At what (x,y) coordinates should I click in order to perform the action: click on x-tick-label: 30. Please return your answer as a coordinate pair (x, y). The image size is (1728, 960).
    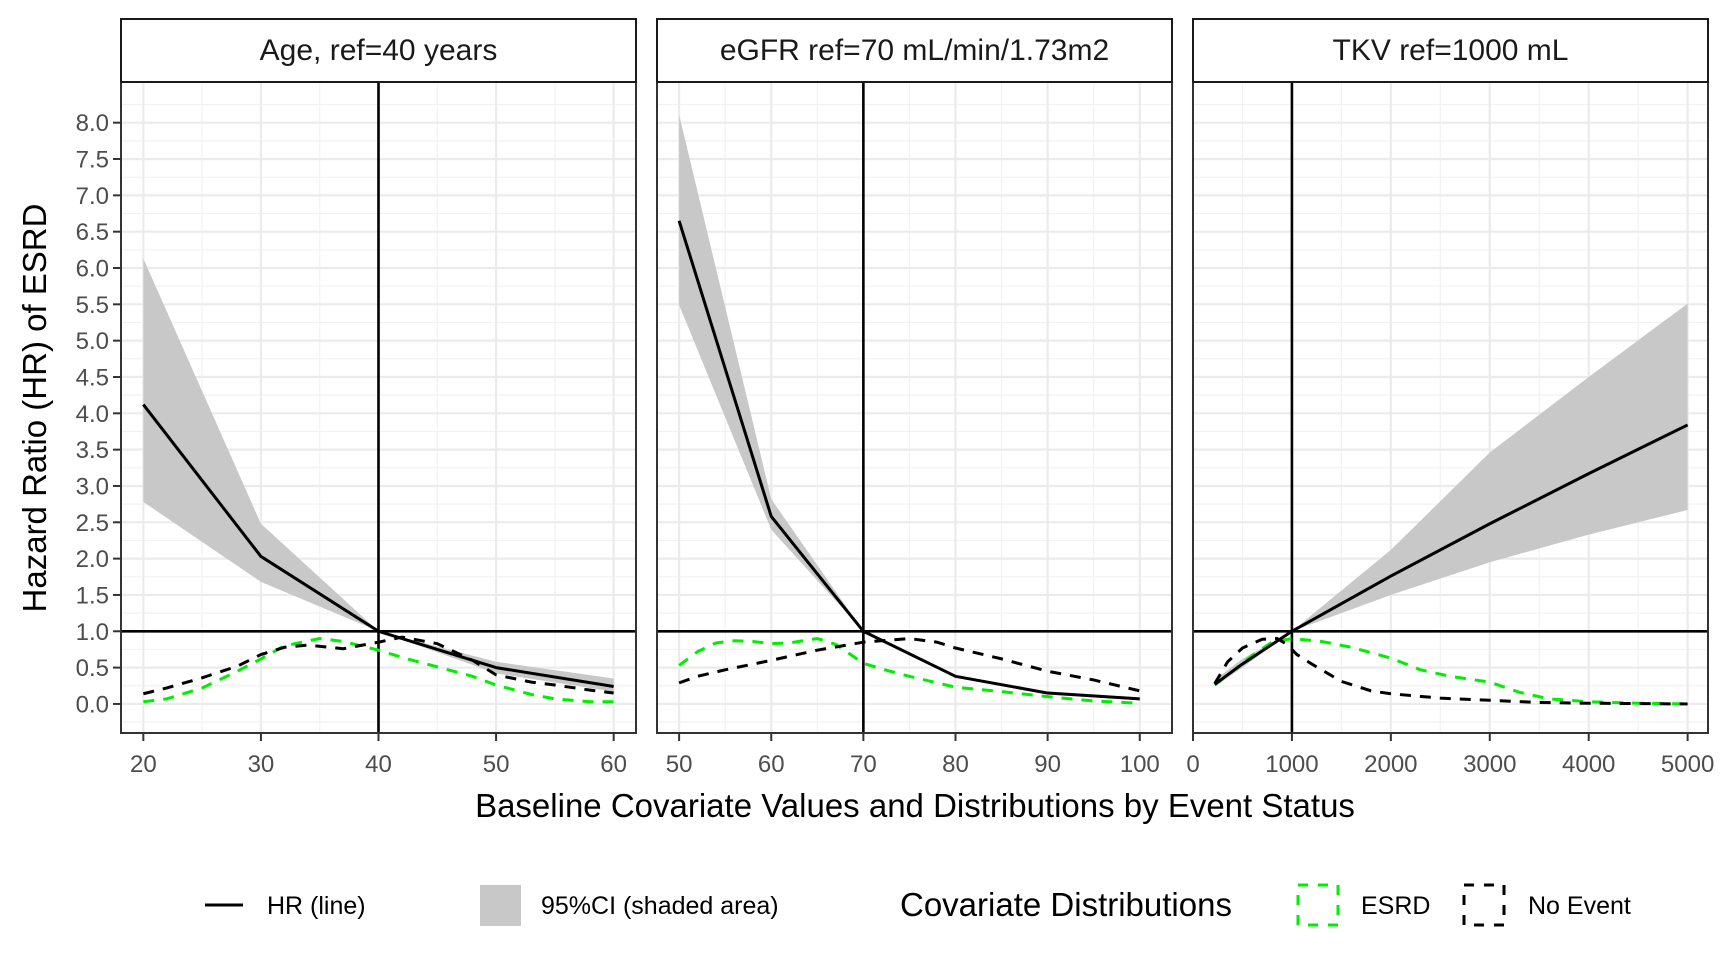
    Looking at the image, I should click on (261, 764).